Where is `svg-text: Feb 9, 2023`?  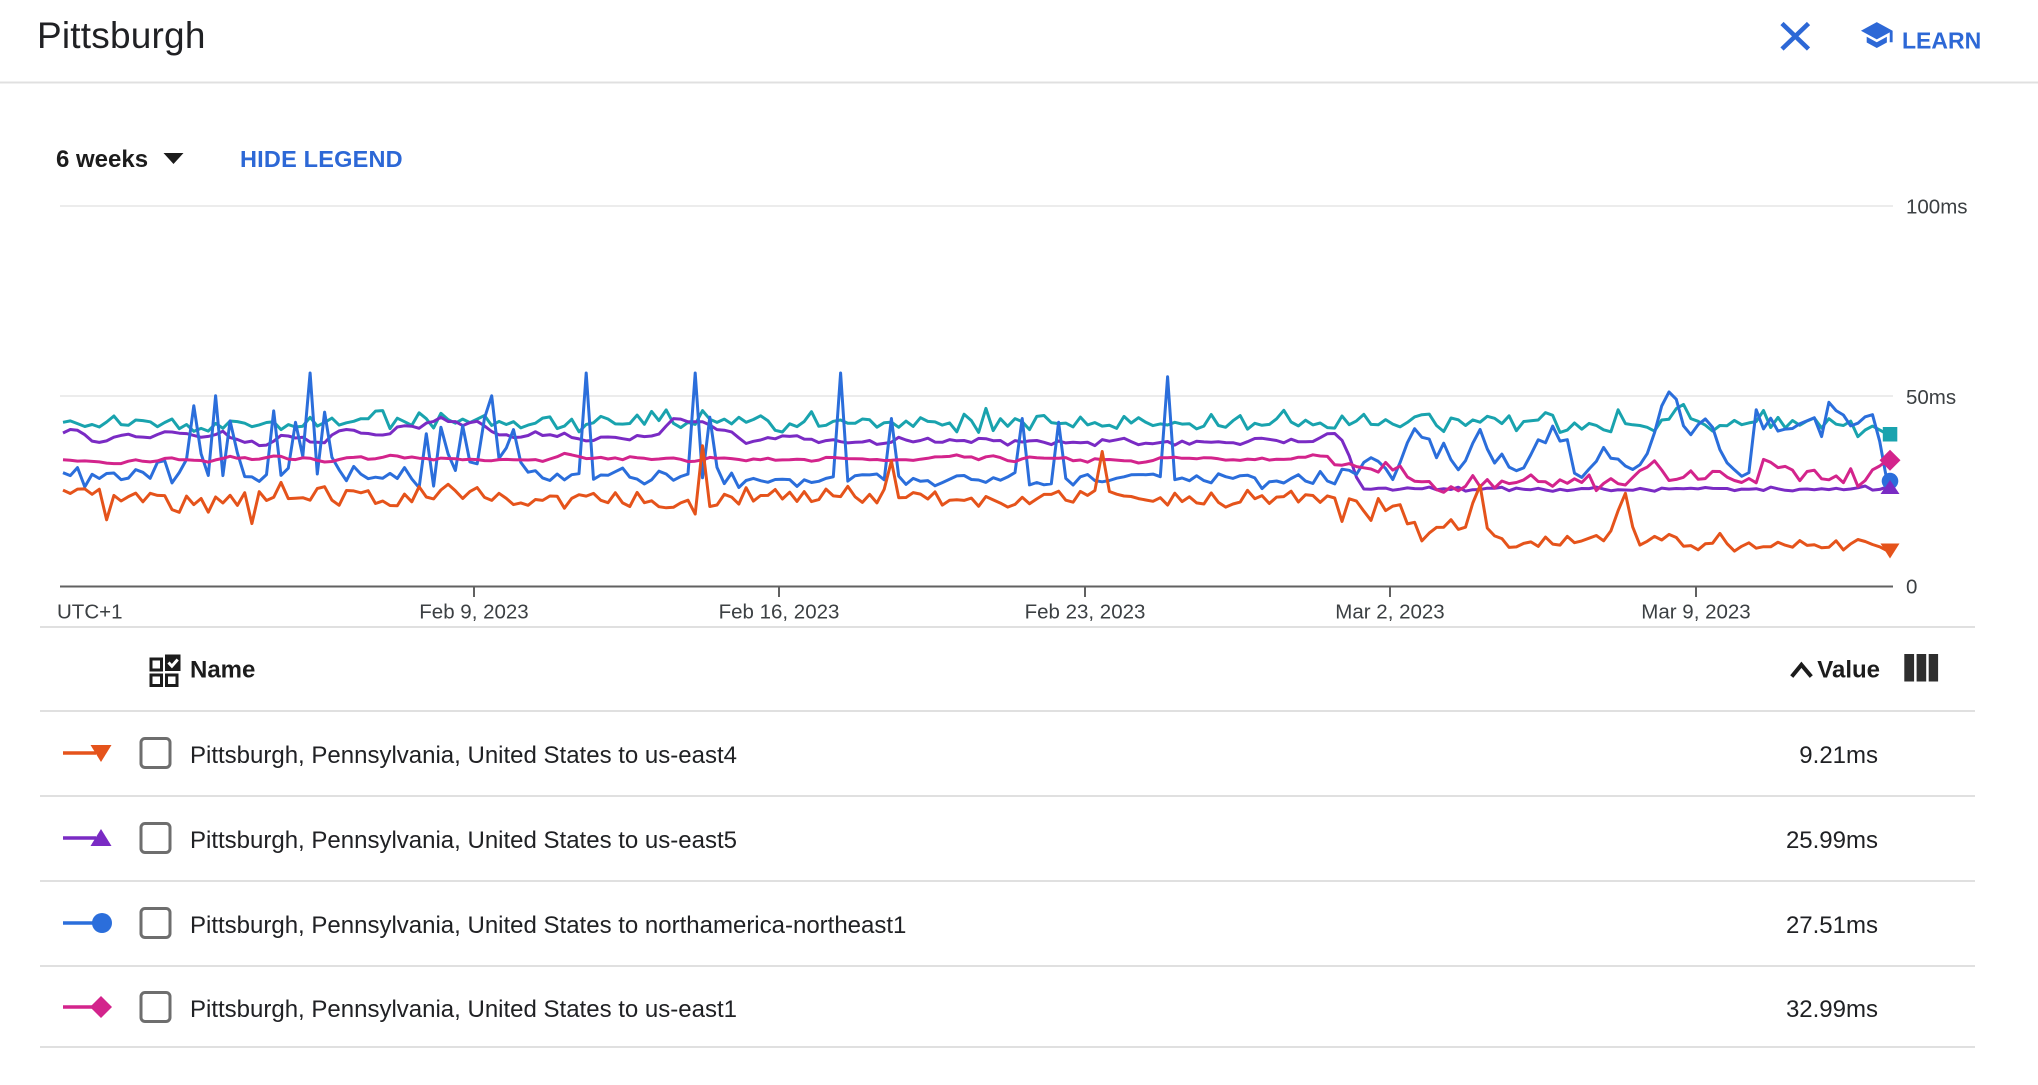
svg-text: Feb 9, 2023 is located at coordinates (473, 612).